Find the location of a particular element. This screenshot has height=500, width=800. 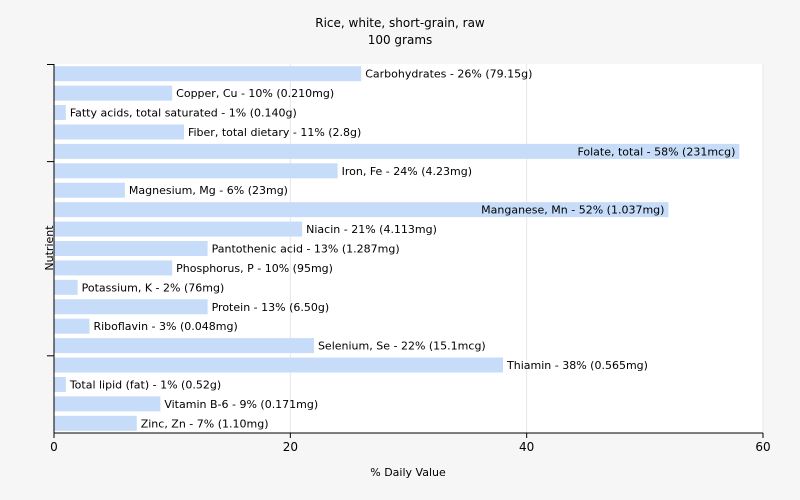

chart-subtitle: 100 grams is located at coordinates (400, 40).